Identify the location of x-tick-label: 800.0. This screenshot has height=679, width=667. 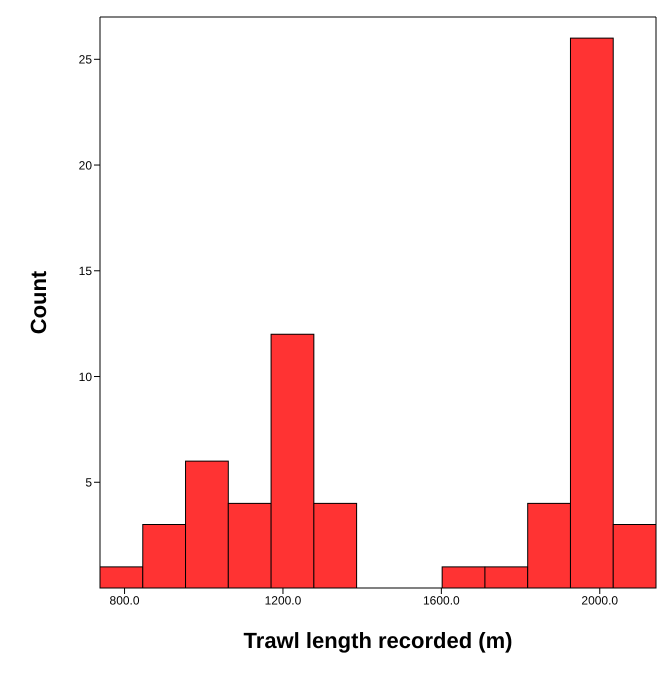
(125, 601).